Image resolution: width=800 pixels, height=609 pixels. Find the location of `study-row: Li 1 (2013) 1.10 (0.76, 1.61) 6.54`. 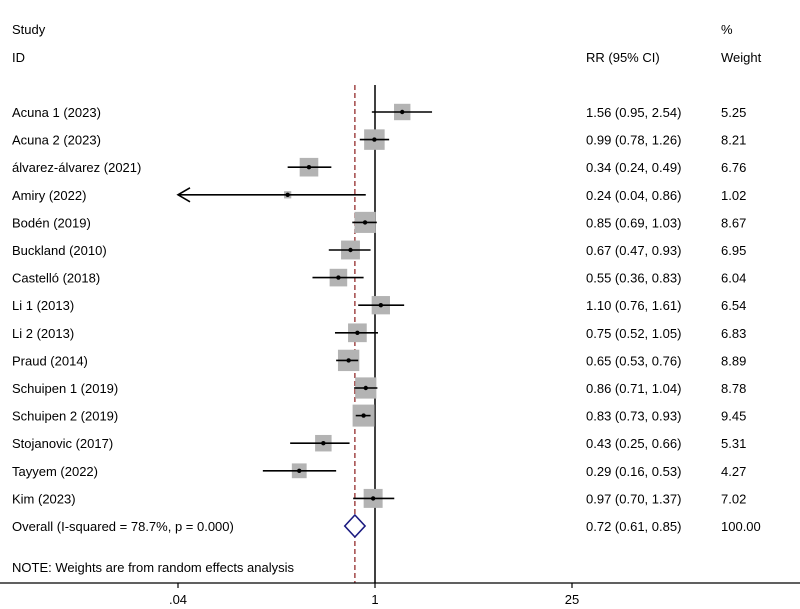

study-row: Li 1 (2013) 1.10 (0.76, 1.61) 6.54 is located at coordinates (379, 305).